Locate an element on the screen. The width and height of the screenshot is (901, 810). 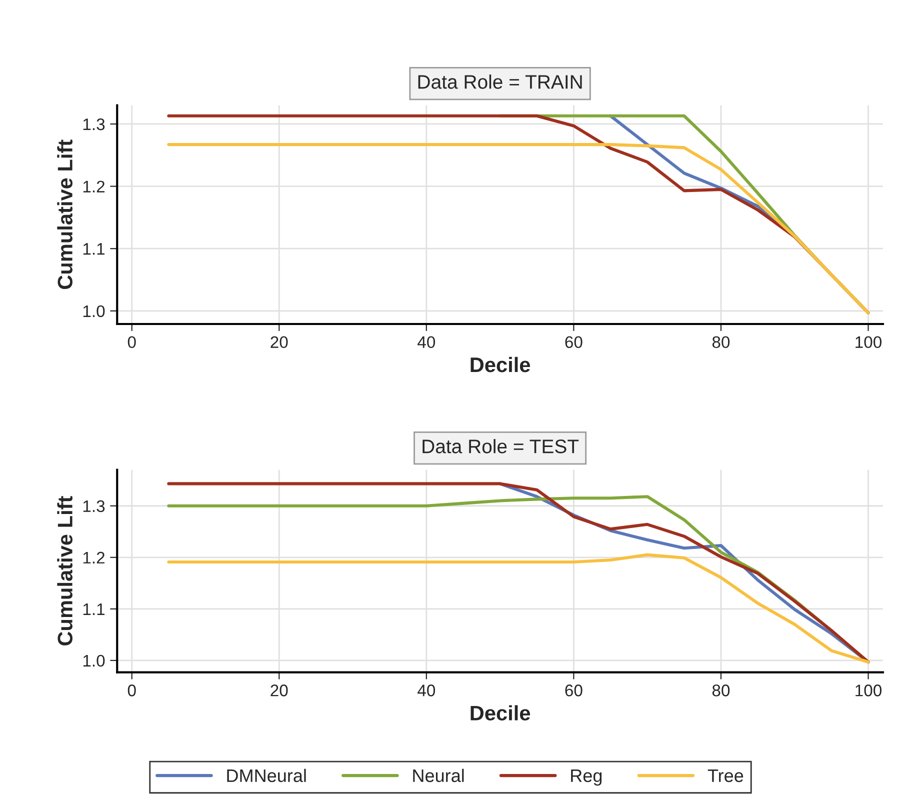
legend-label: Tree is located at coordinates (726, 775).